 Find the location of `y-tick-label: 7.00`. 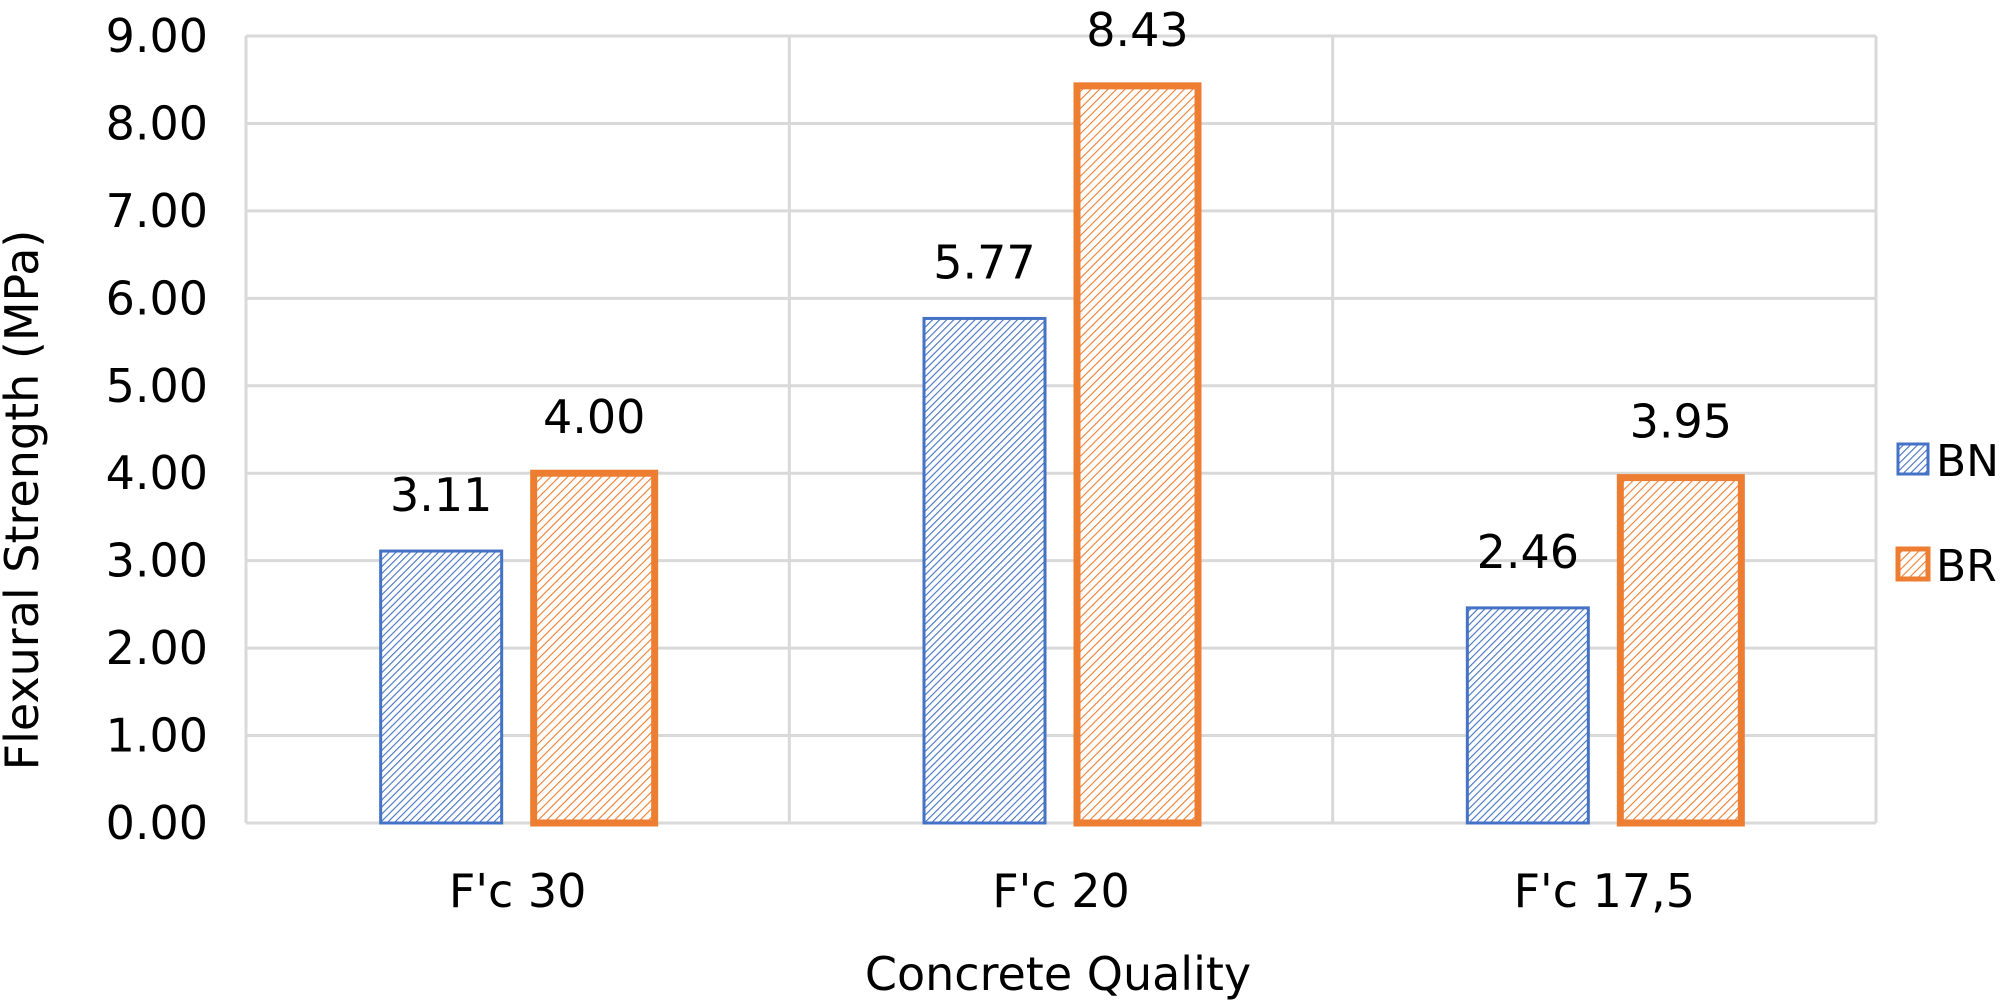

y-tick-label: 7.00 is located at coordinates (157, 211).